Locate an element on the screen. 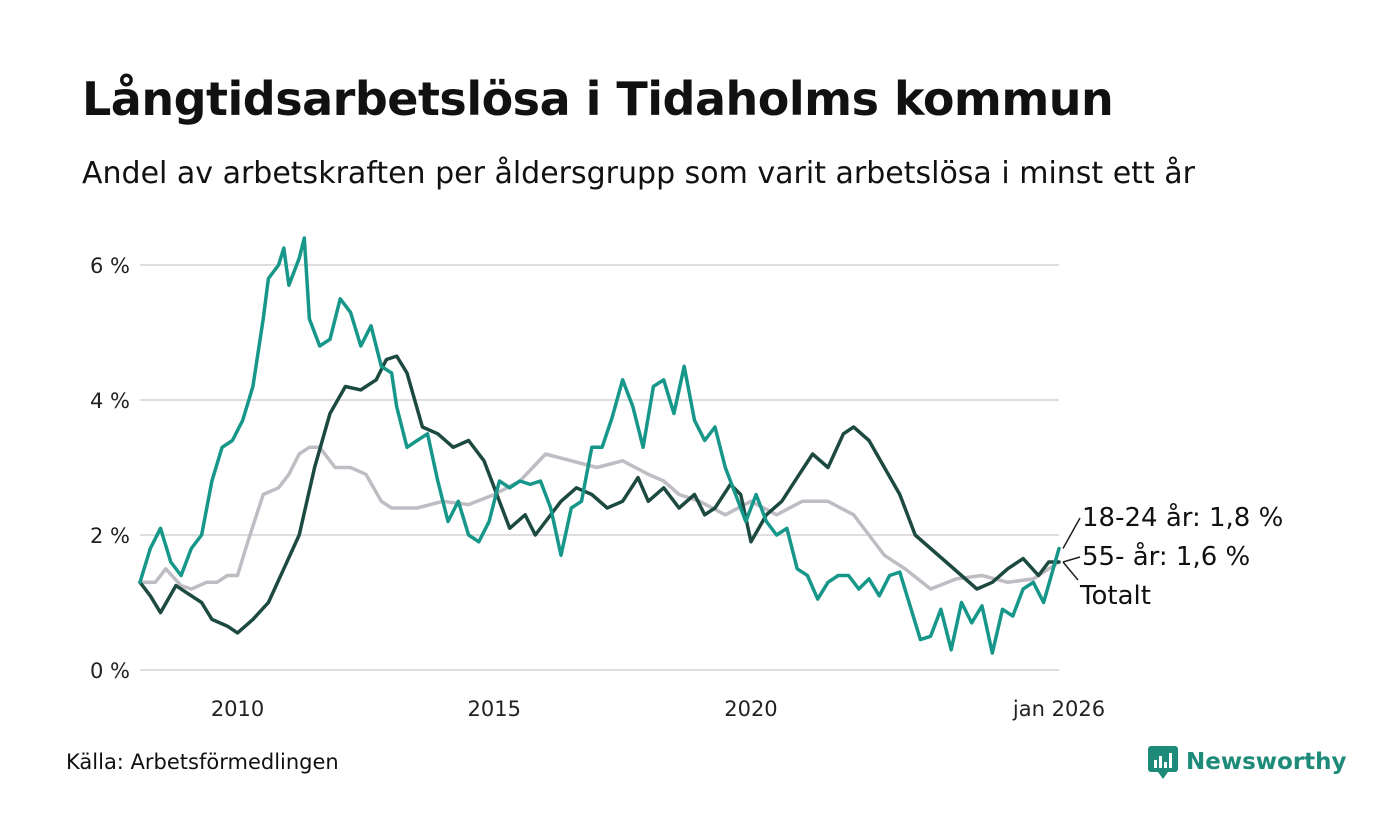 Image resolution: width=1400 pixels, height=840 pixels. newsworthy-logo: Newsworthy is located at coordinates (1247, 762).